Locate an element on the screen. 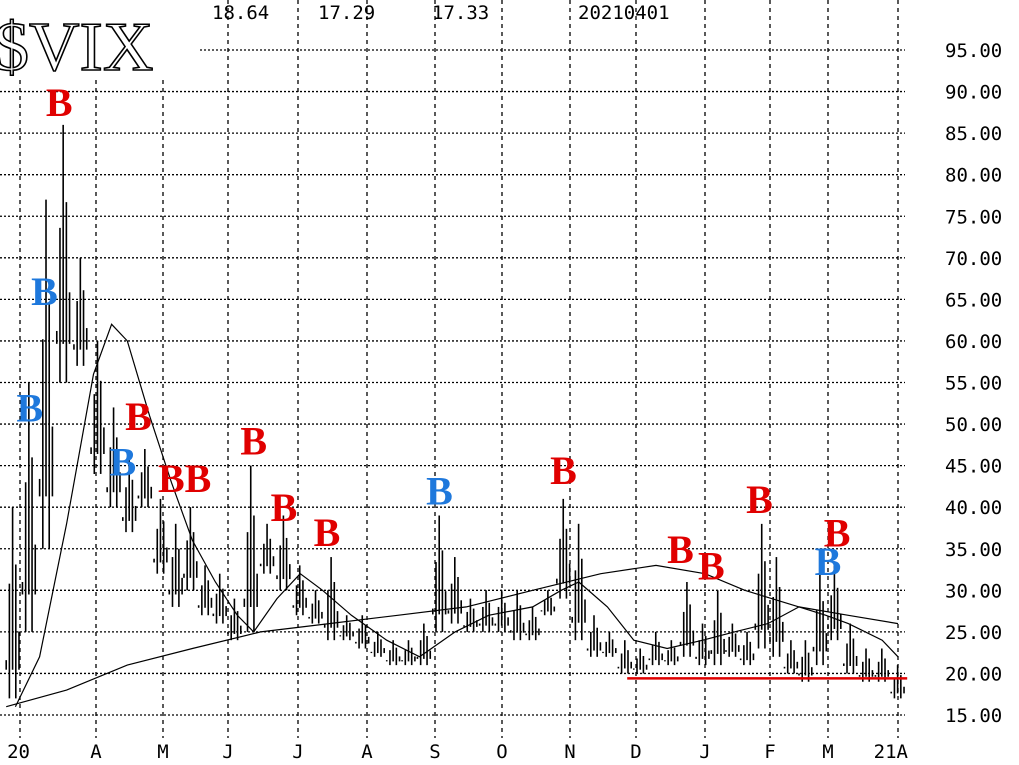  x-tick-label: D is located at coordinates (635, 752).